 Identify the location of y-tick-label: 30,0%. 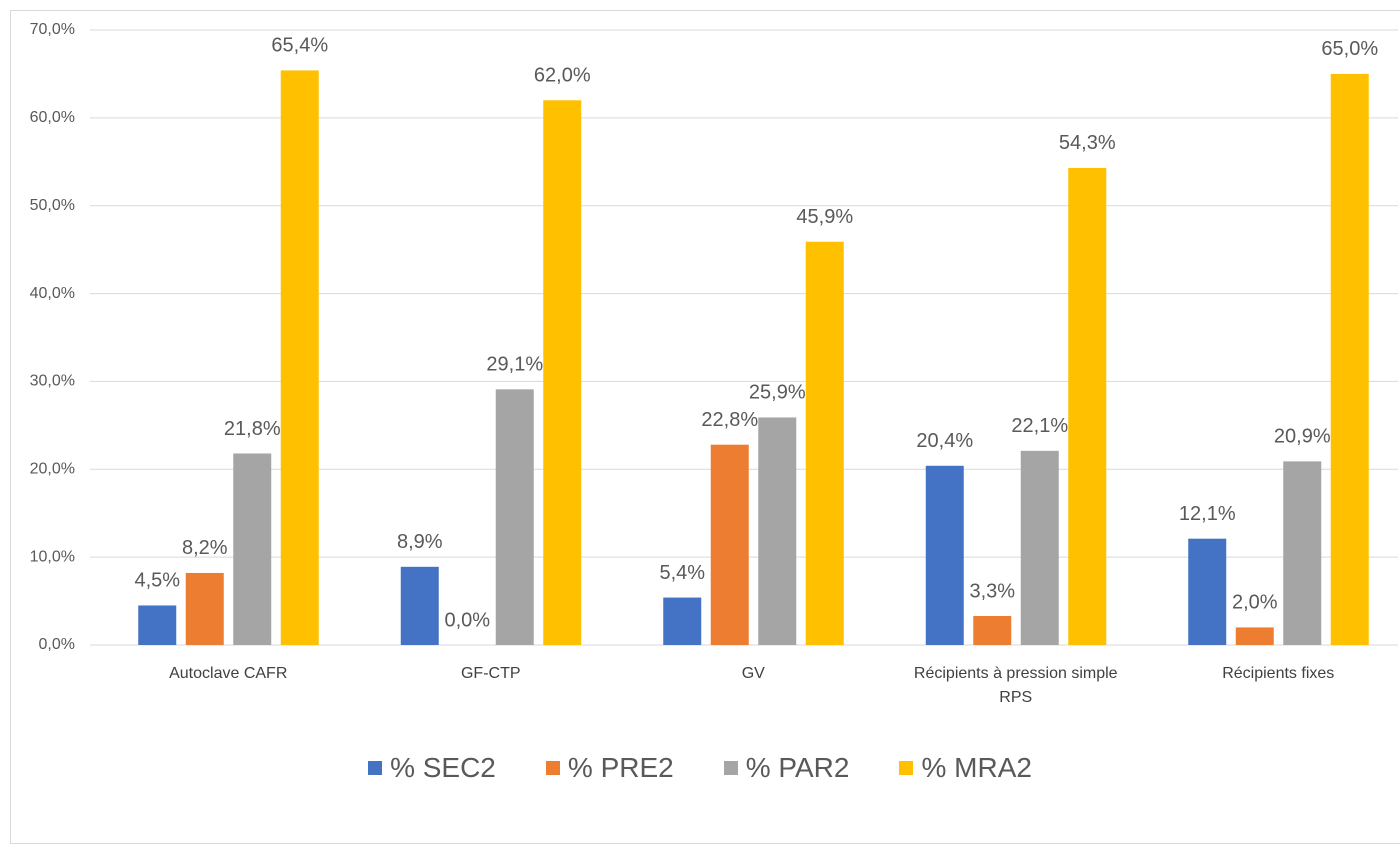
(52, 381).